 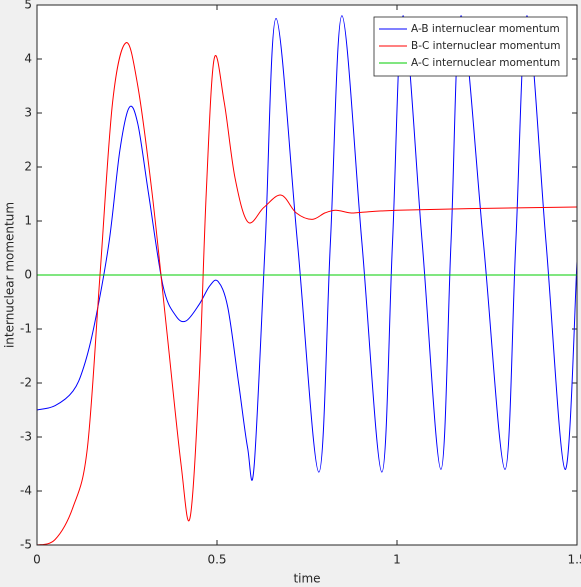 I want to click on legend-label: B-C internuclear momentum, so click(x=486, y=46).